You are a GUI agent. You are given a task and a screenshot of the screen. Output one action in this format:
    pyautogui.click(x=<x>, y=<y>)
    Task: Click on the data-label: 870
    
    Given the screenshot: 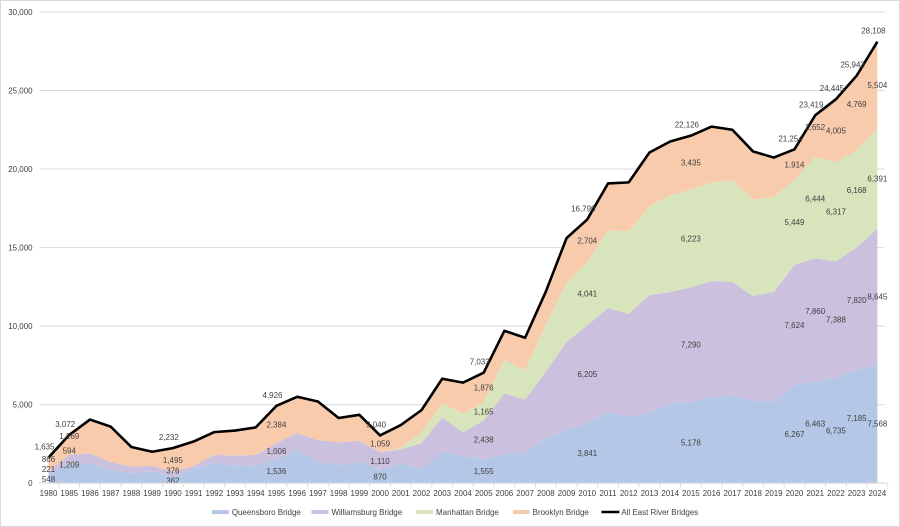 What is the action you would take?
    pyautogui.click(x=380, y=476)
    